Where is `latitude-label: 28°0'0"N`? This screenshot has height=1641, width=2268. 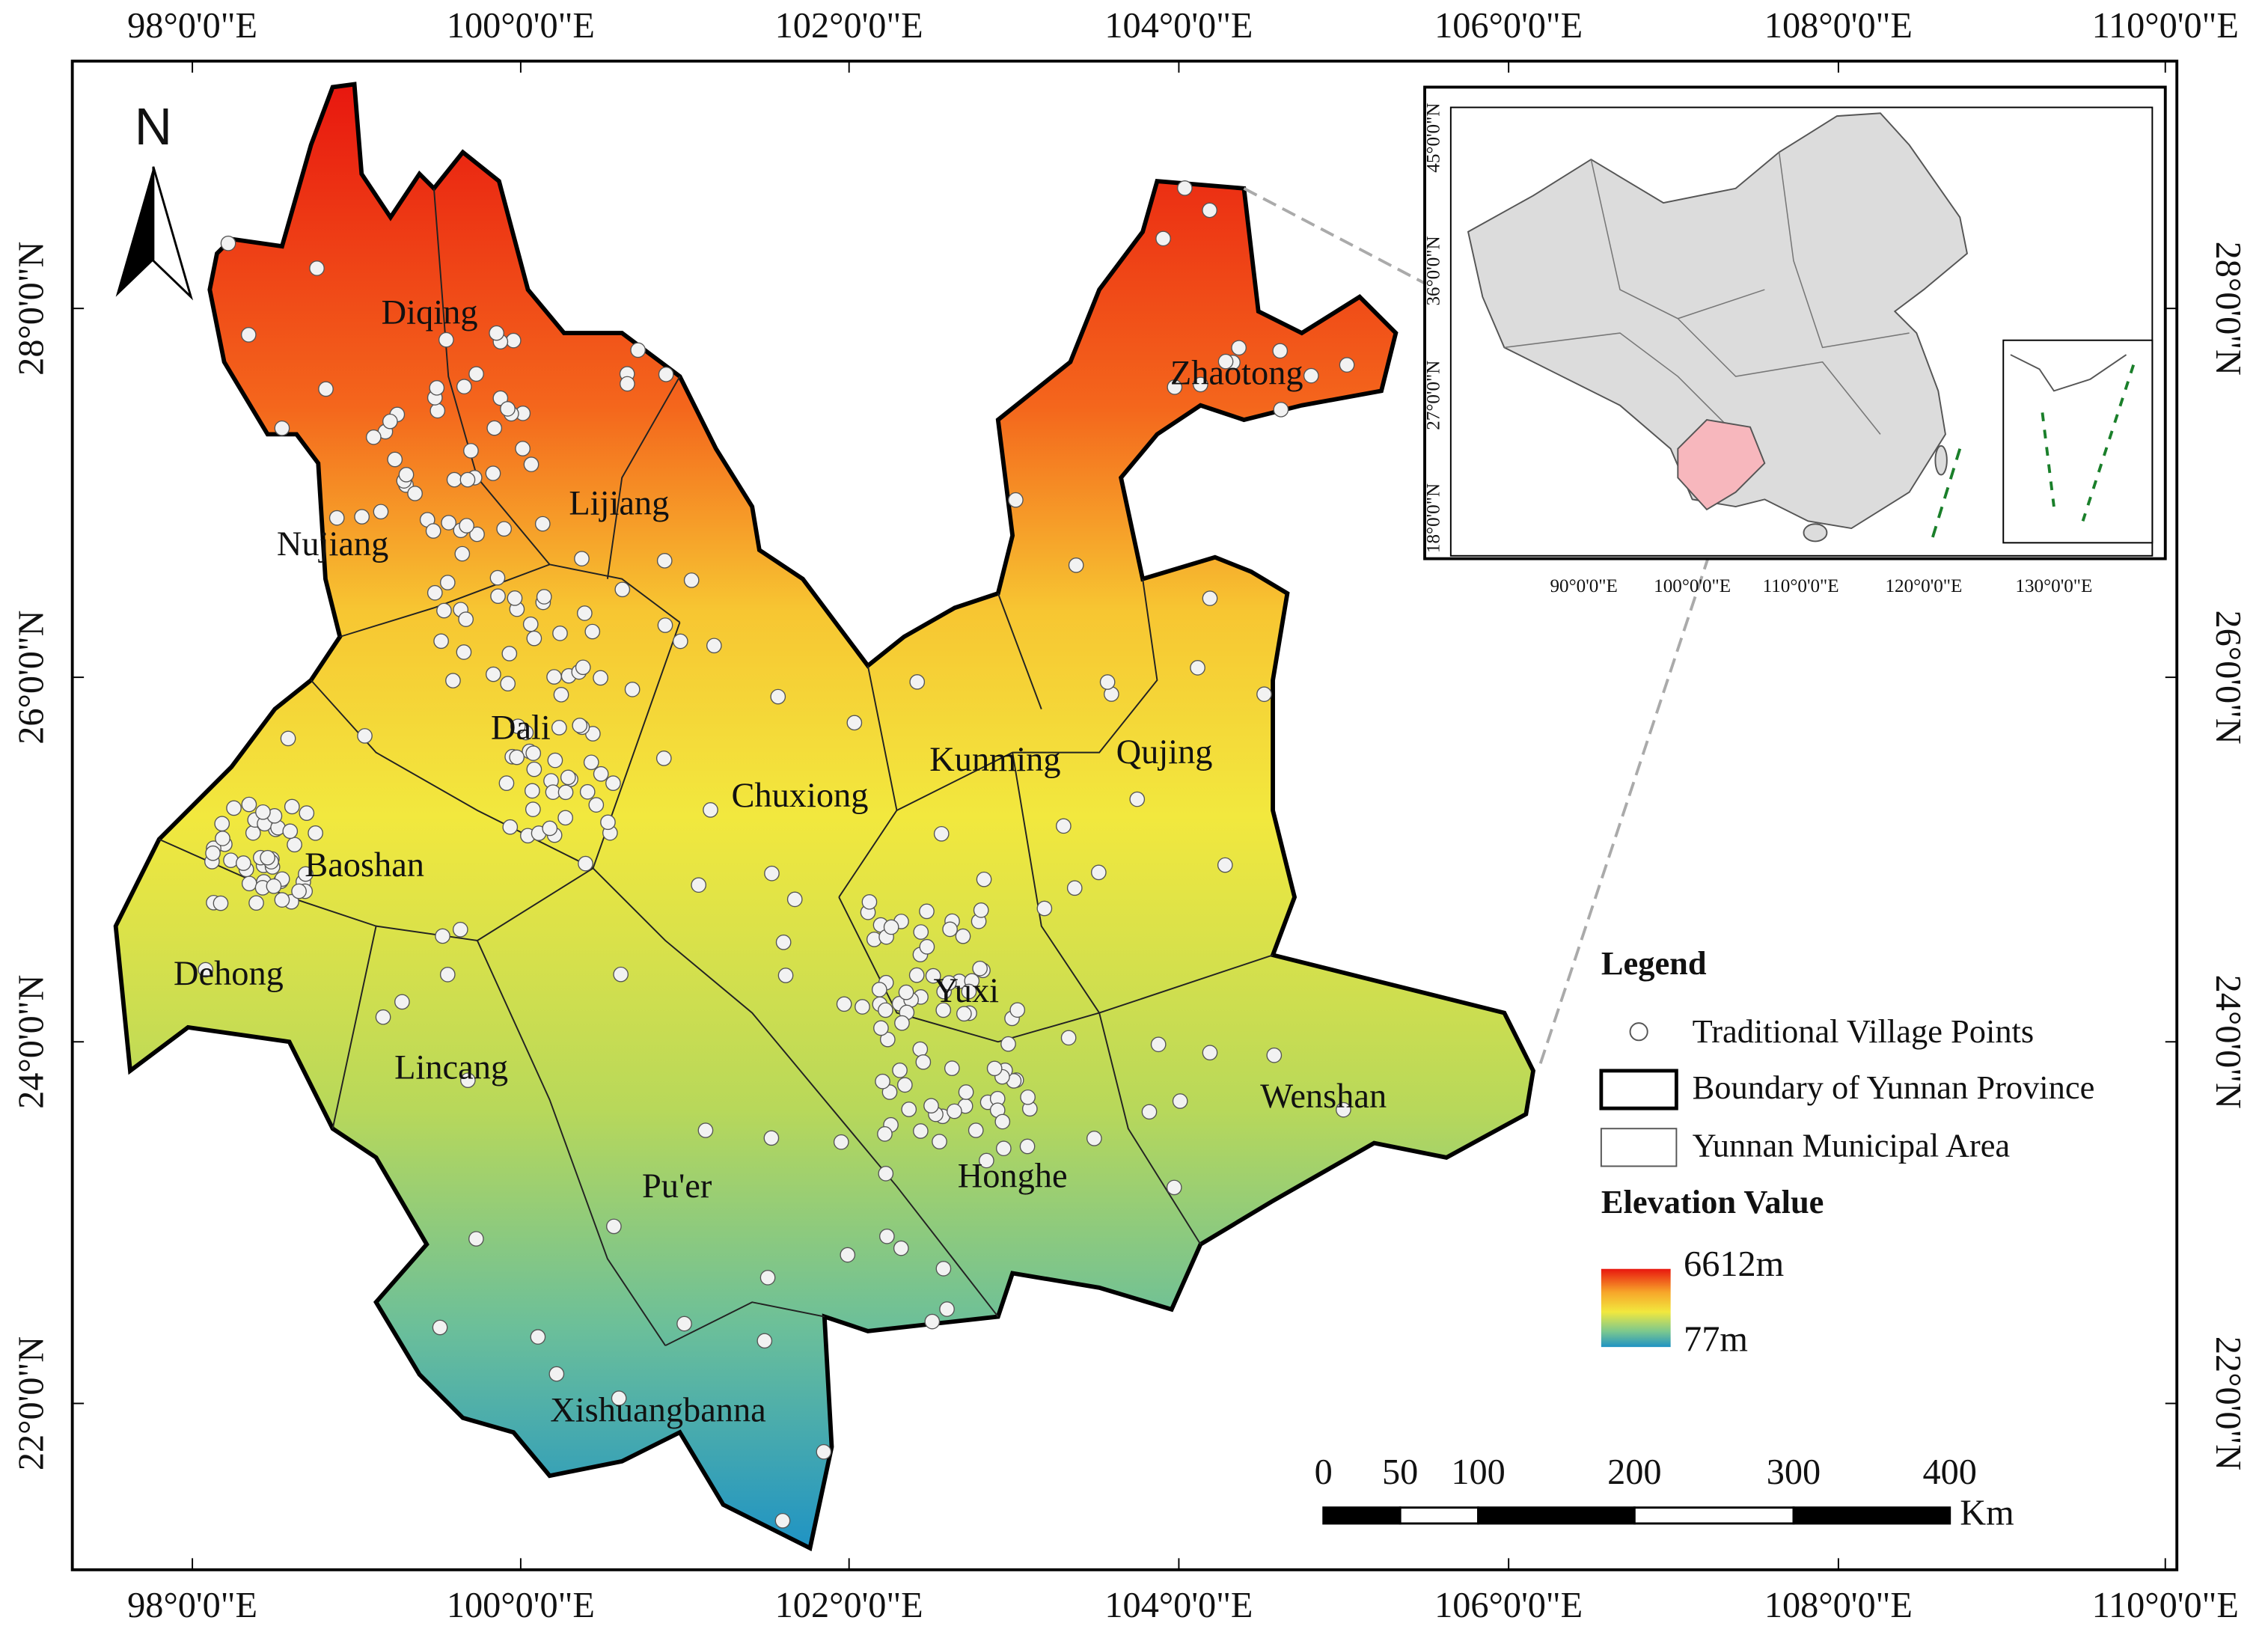
latitude-label: 28°0'0"N is located at coordinates (2228, 309).